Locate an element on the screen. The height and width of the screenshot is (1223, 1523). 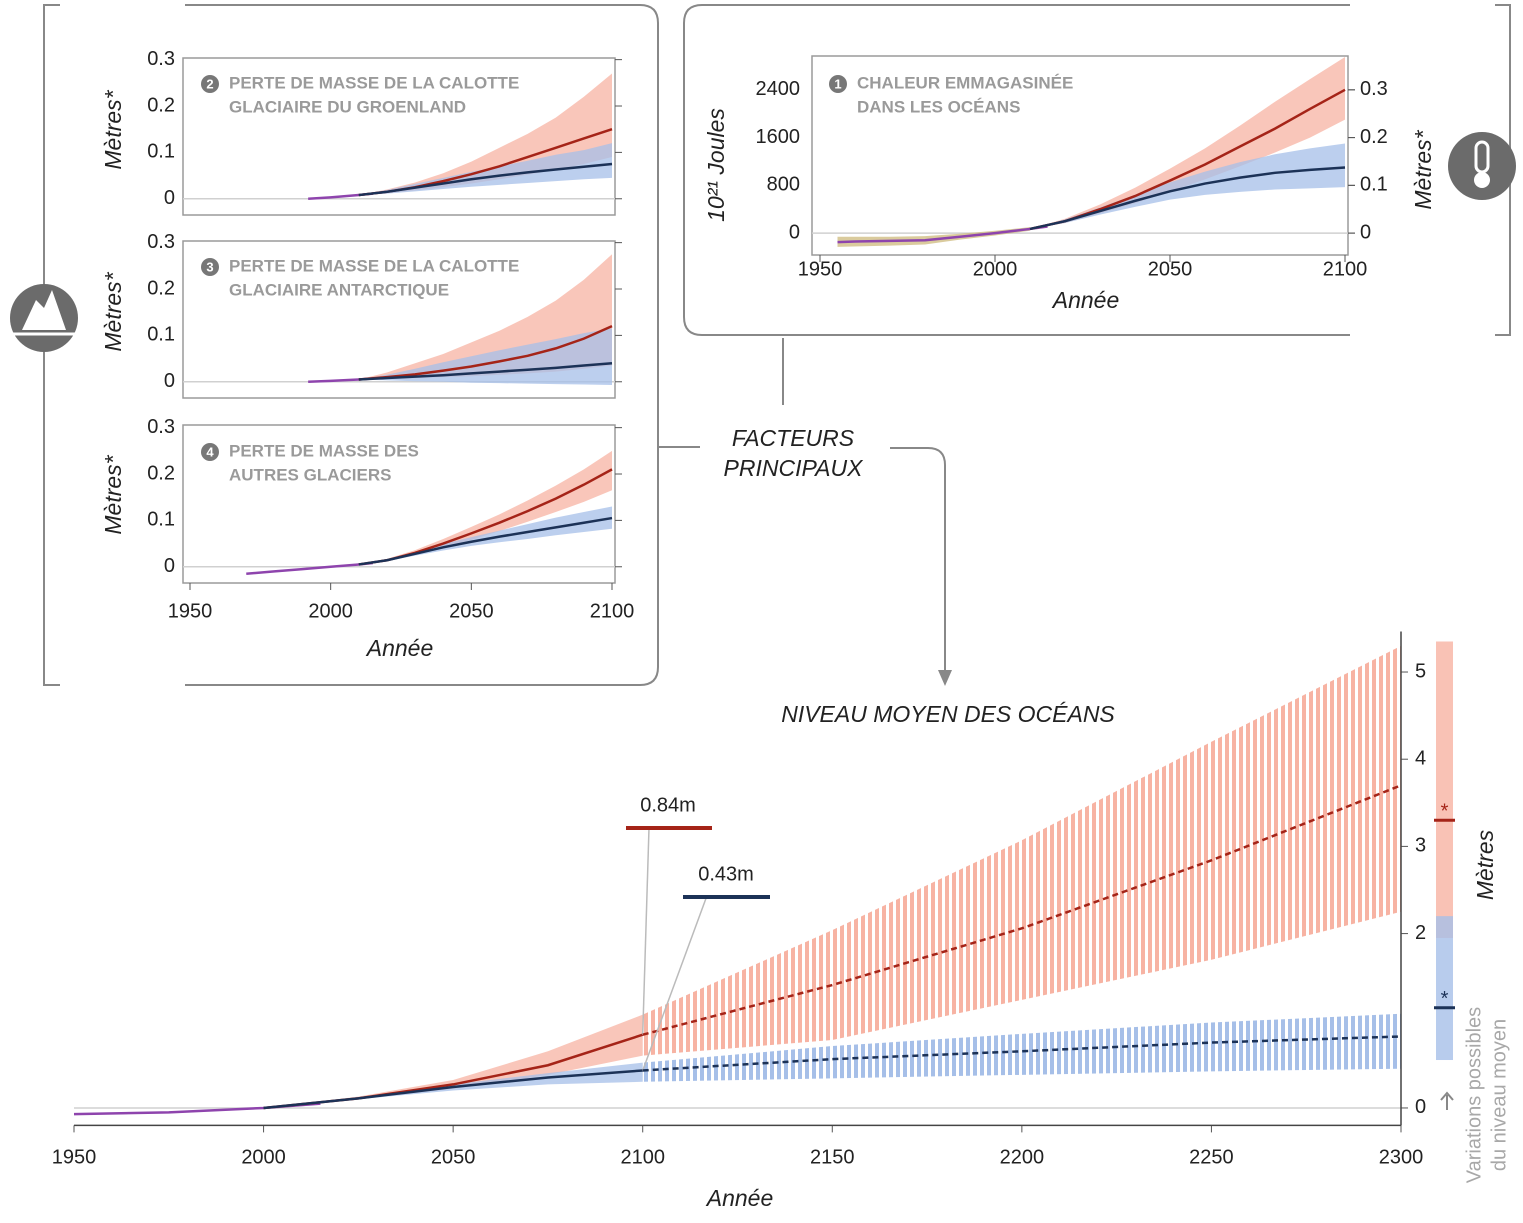
y-tick-label: 3 is located at coordinates (1420, 846).